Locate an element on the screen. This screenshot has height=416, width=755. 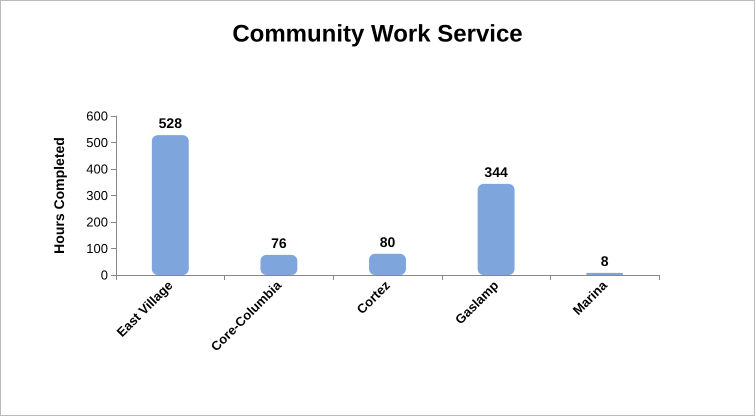
y-tick-label: 600 is located at coordinates (97, 116).